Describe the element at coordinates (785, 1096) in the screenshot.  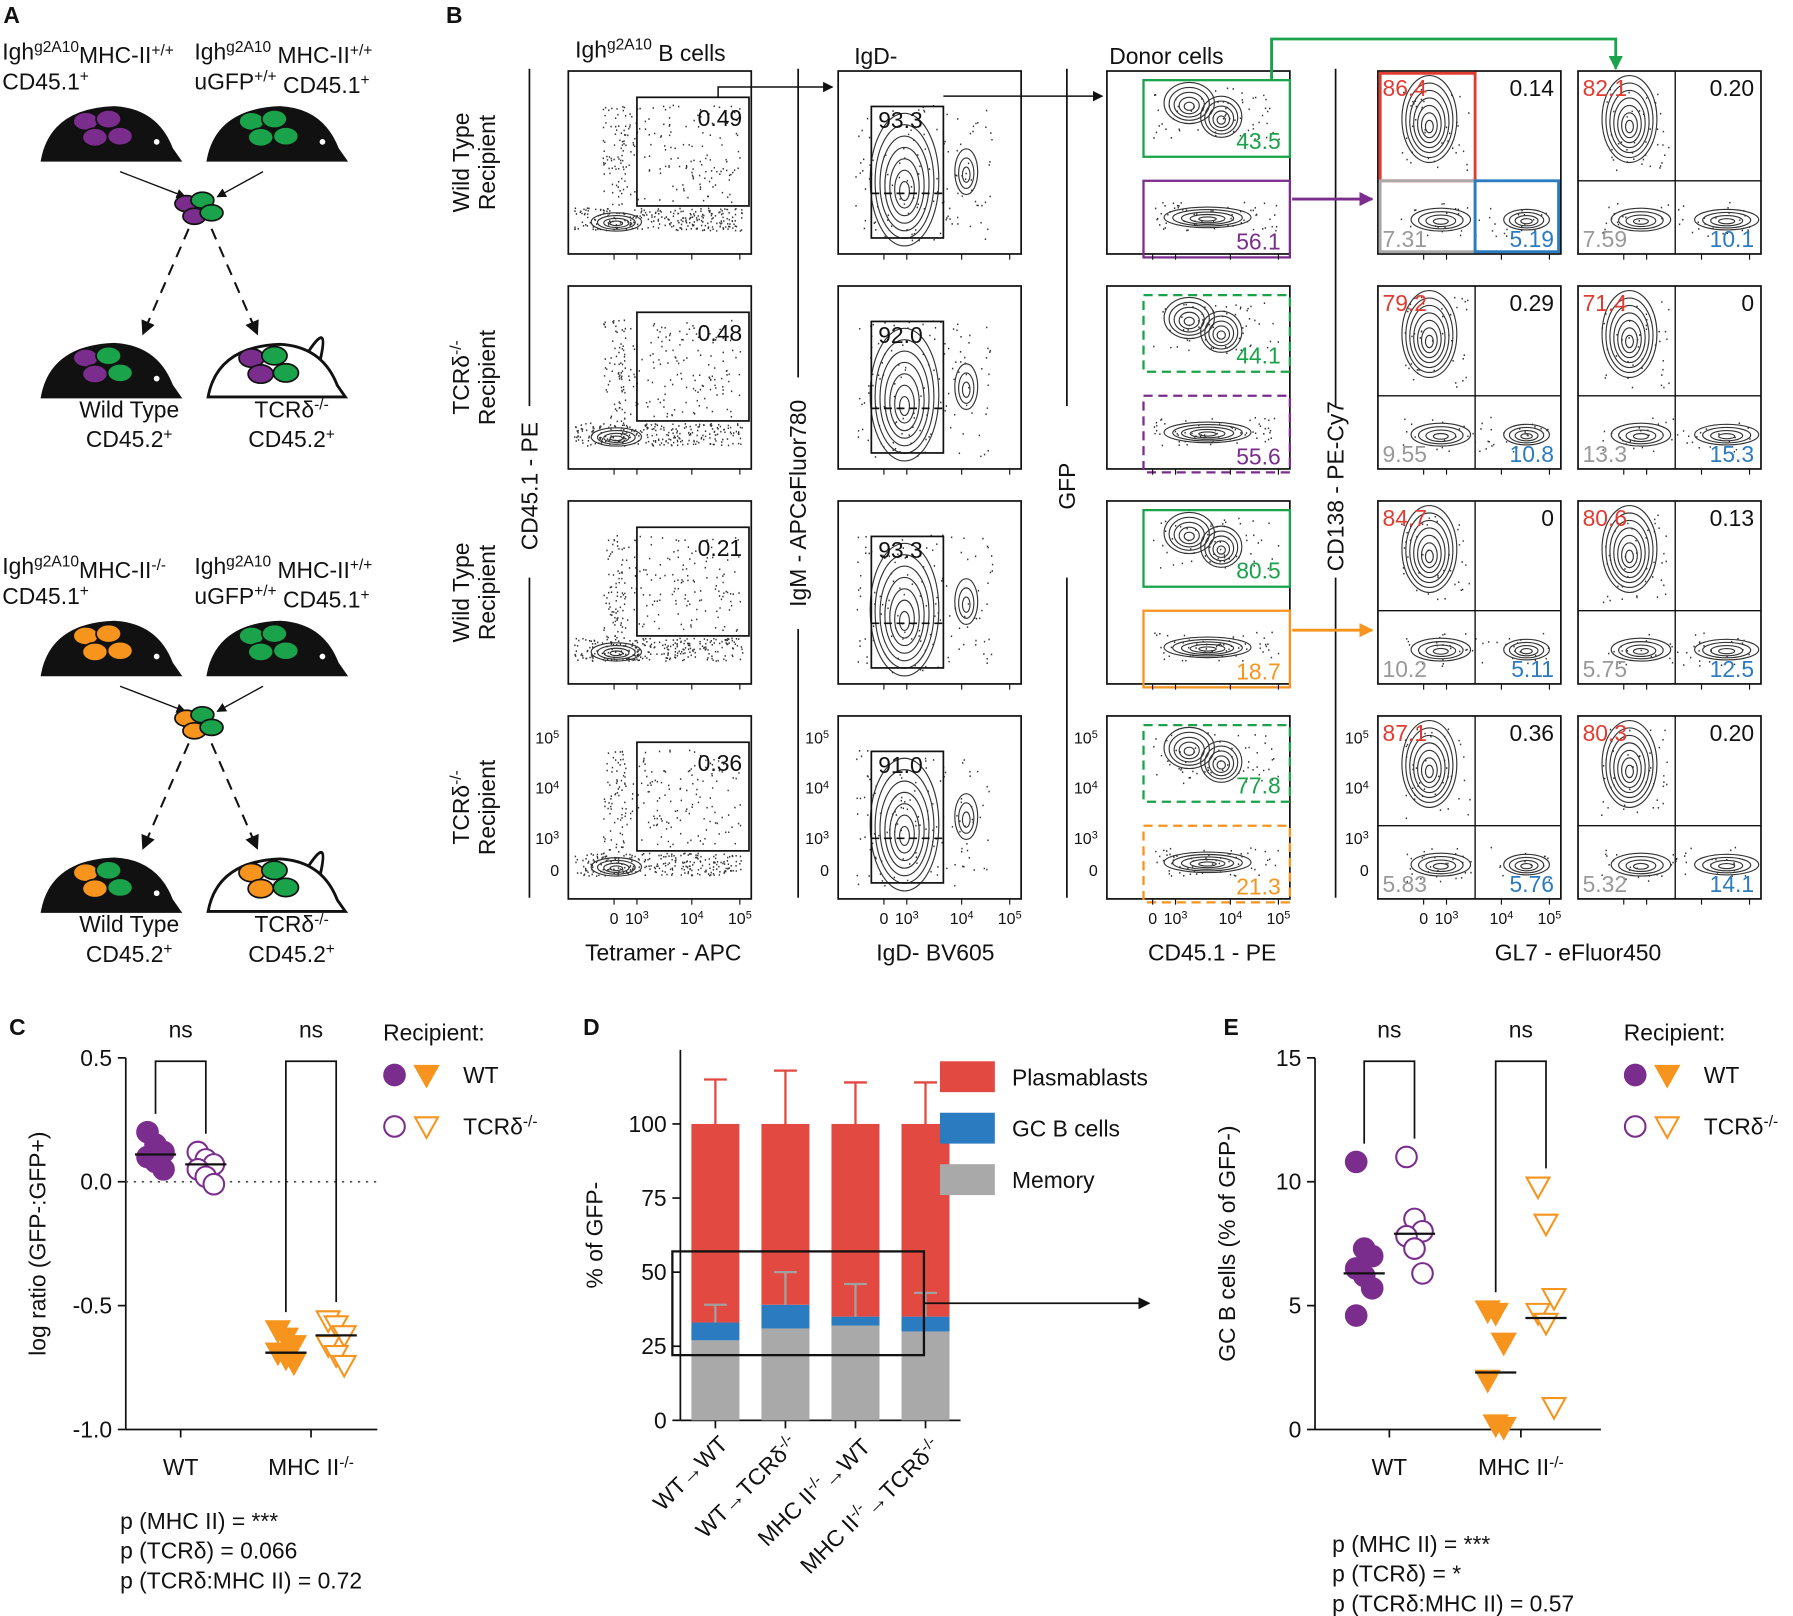
I see `error-bar` at that location.